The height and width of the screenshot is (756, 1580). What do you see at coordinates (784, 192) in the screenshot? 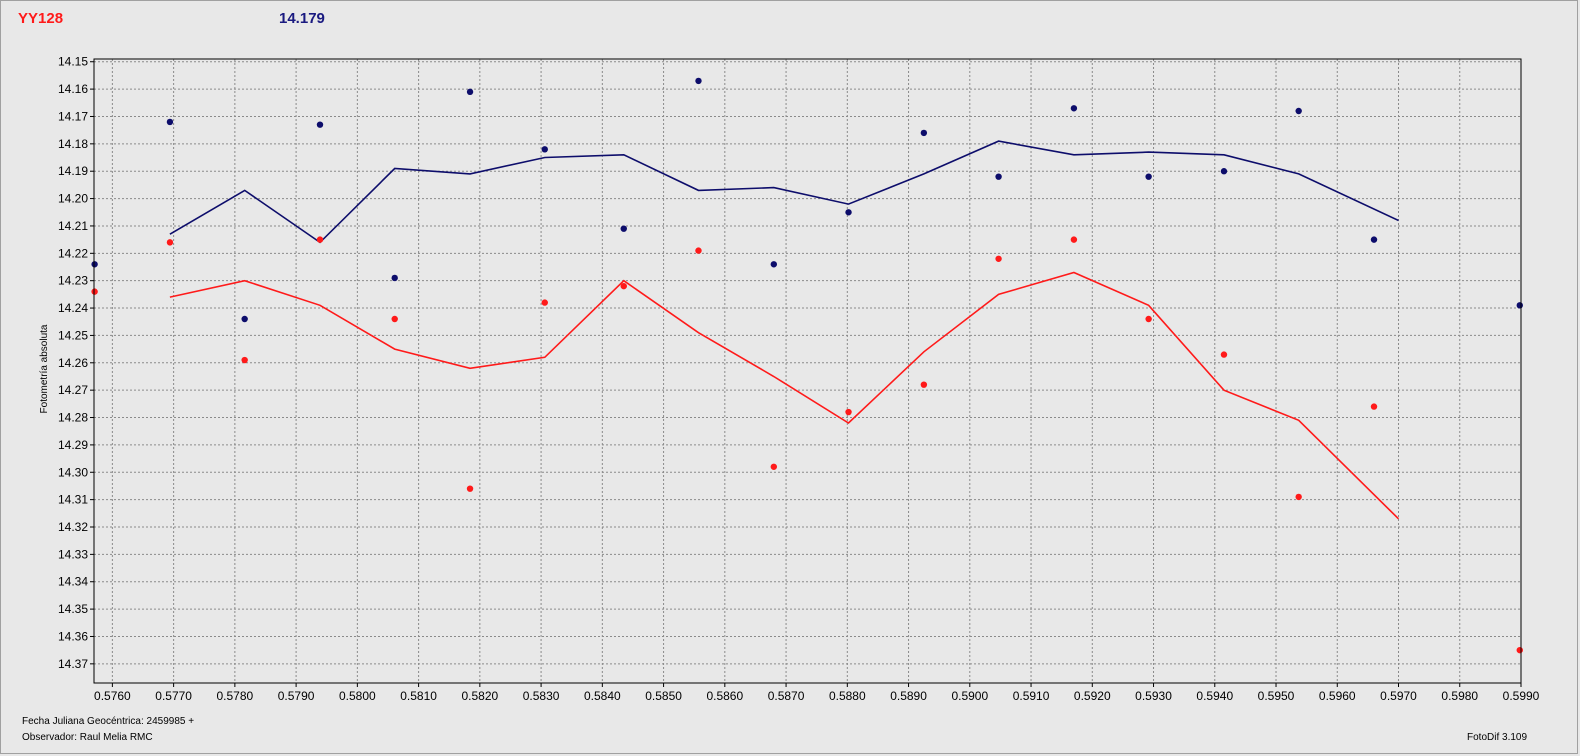
I see `series-blue-trend-line` at bounding box center [784, 192].